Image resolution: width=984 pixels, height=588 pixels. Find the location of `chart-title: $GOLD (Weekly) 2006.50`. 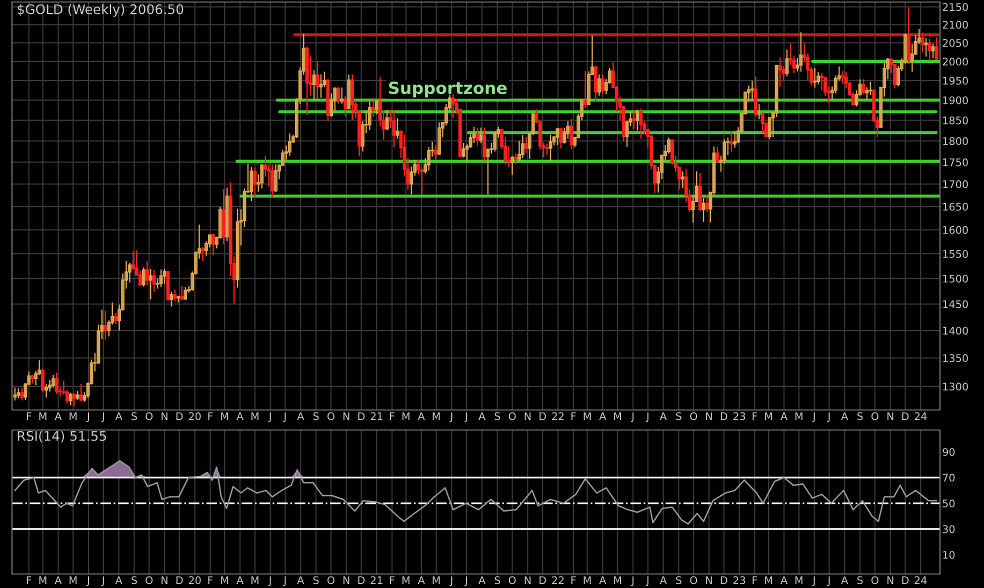

chart-title: $GOLD (Weekly) 2006.50 is located at coordinates (101, 10).